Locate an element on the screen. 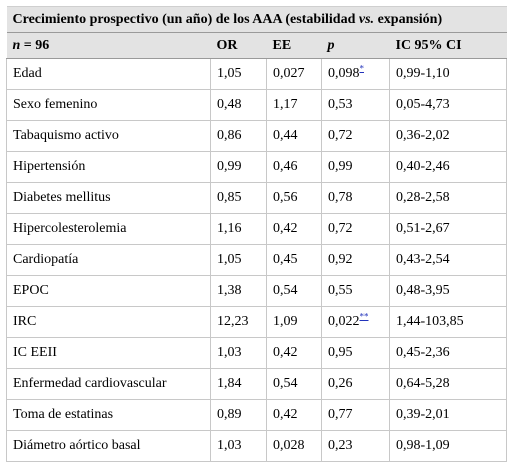 This screenshot has height=466, width=512. table-row: Edad 1,05 0,027 0,098* 0,99-1,10 is located at coordinates (257, 74).